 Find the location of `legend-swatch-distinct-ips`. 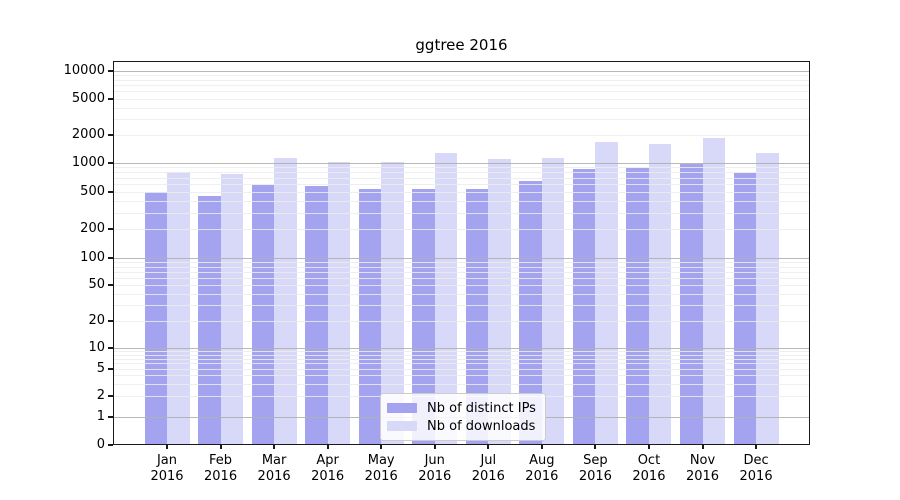

legend-swatch-distinct-ips is located at coordinates (402, 408).